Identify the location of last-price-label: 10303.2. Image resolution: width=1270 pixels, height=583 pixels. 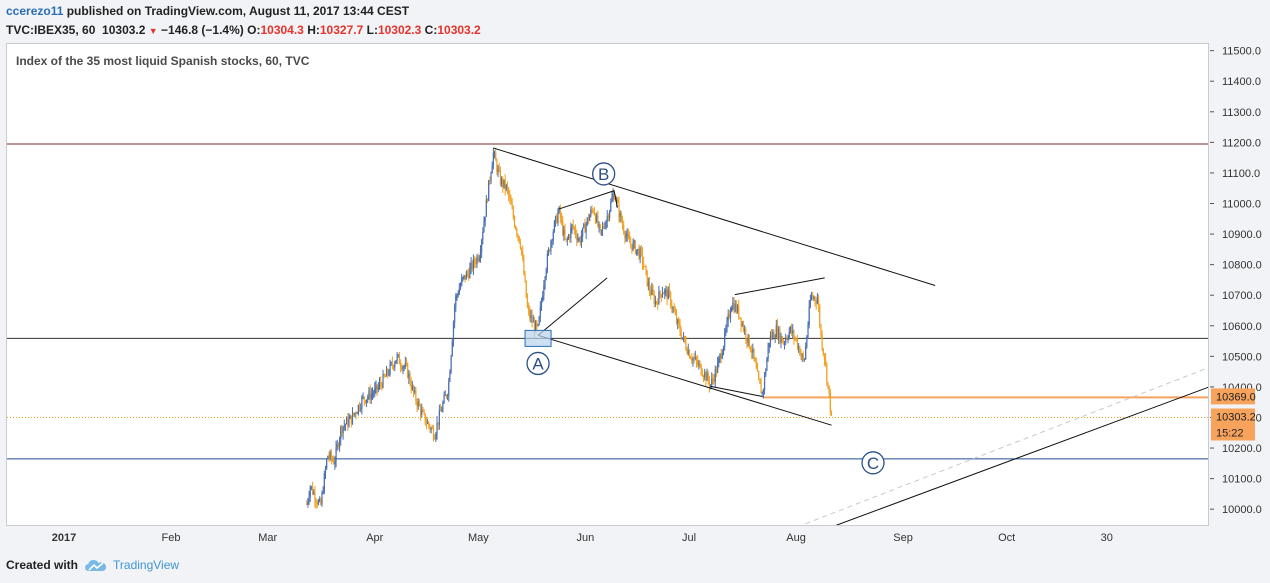
(1236, 417).